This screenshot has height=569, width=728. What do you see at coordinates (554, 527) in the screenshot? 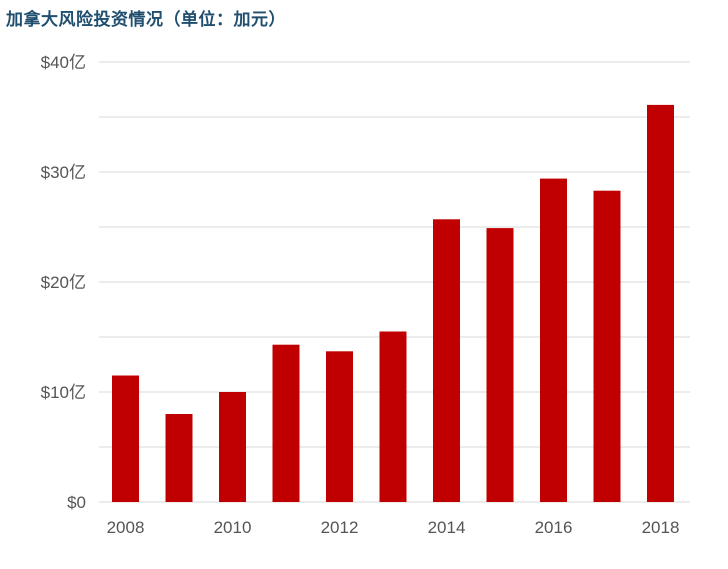
I see `x-tick-label: 2016` at bounding box center [554, 527].